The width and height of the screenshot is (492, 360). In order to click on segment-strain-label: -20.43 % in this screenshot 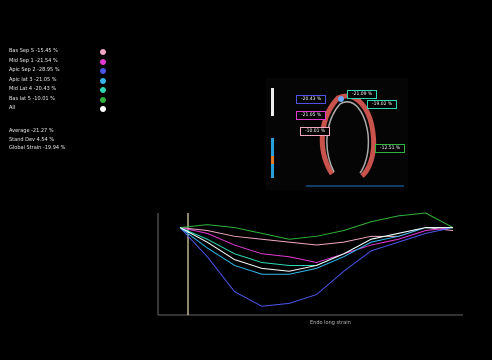, I will do `click(311, 99)`.